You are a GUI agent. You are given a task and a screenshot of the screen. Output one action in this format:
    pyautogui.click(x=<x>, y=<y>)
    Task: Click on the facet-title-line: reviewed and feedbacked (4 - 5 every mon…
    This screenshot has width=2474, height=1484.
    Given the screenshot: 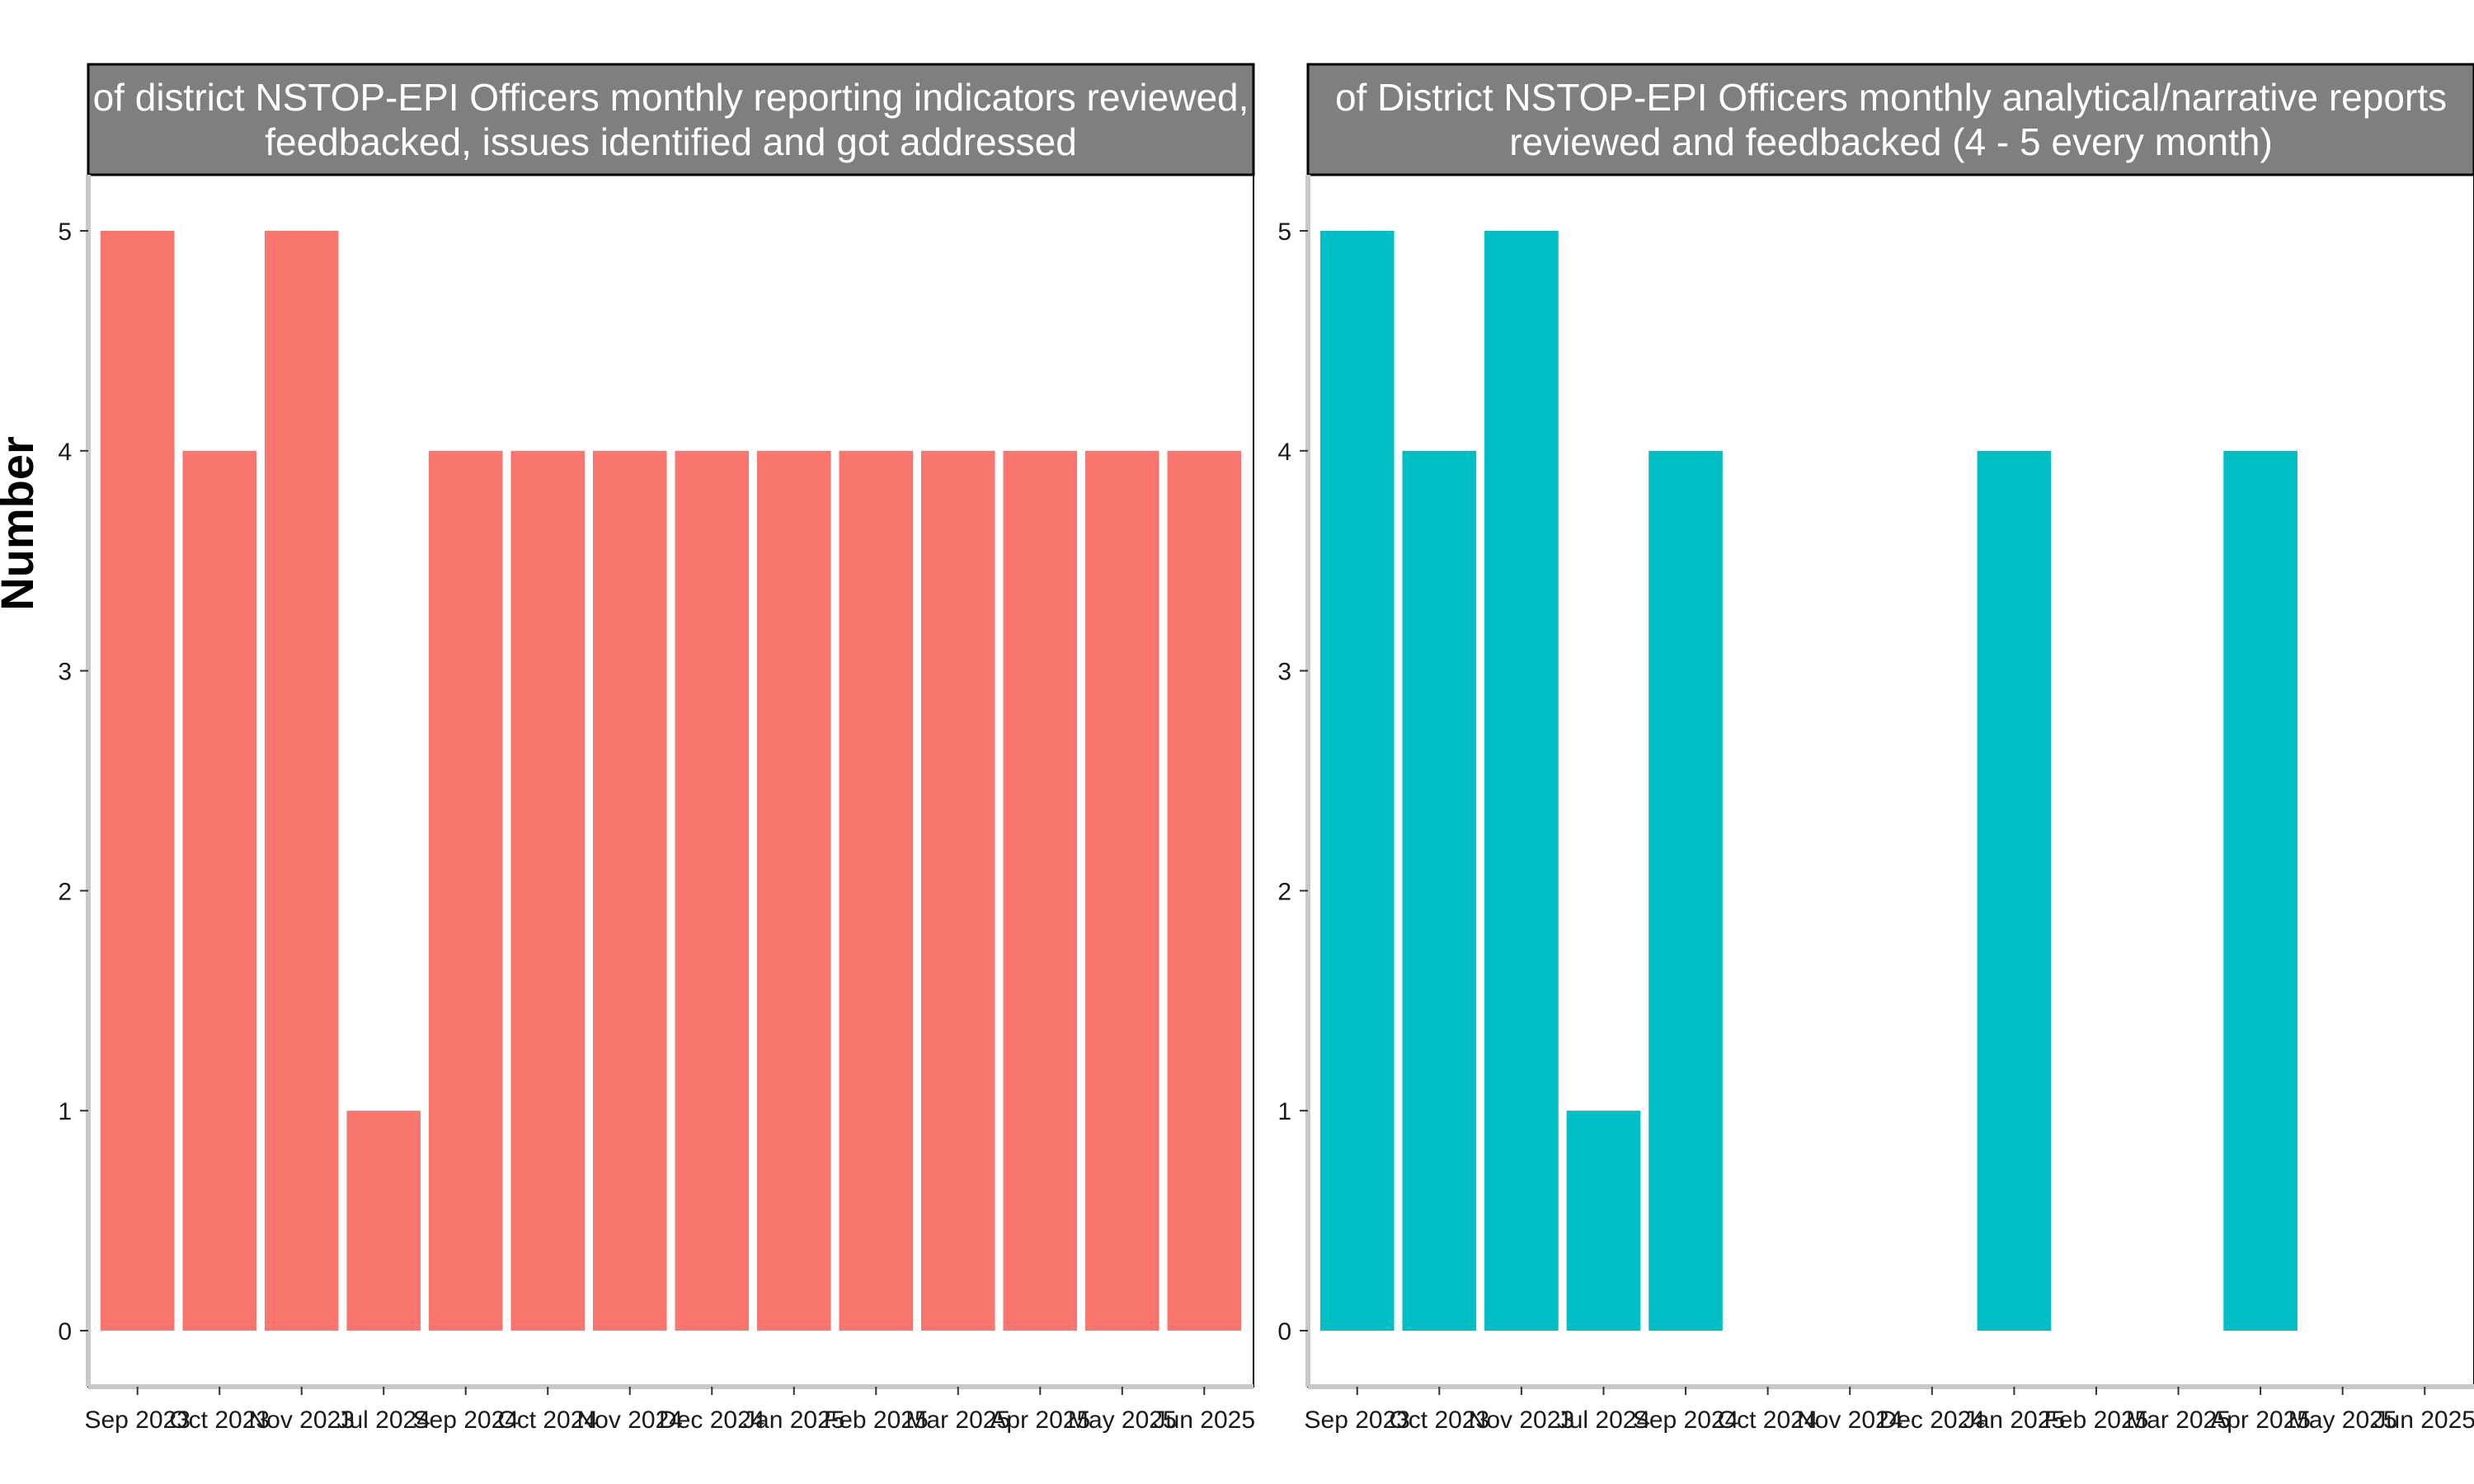 What is the action you would take?
    pyautogui.click(x=1891, y=141)
    